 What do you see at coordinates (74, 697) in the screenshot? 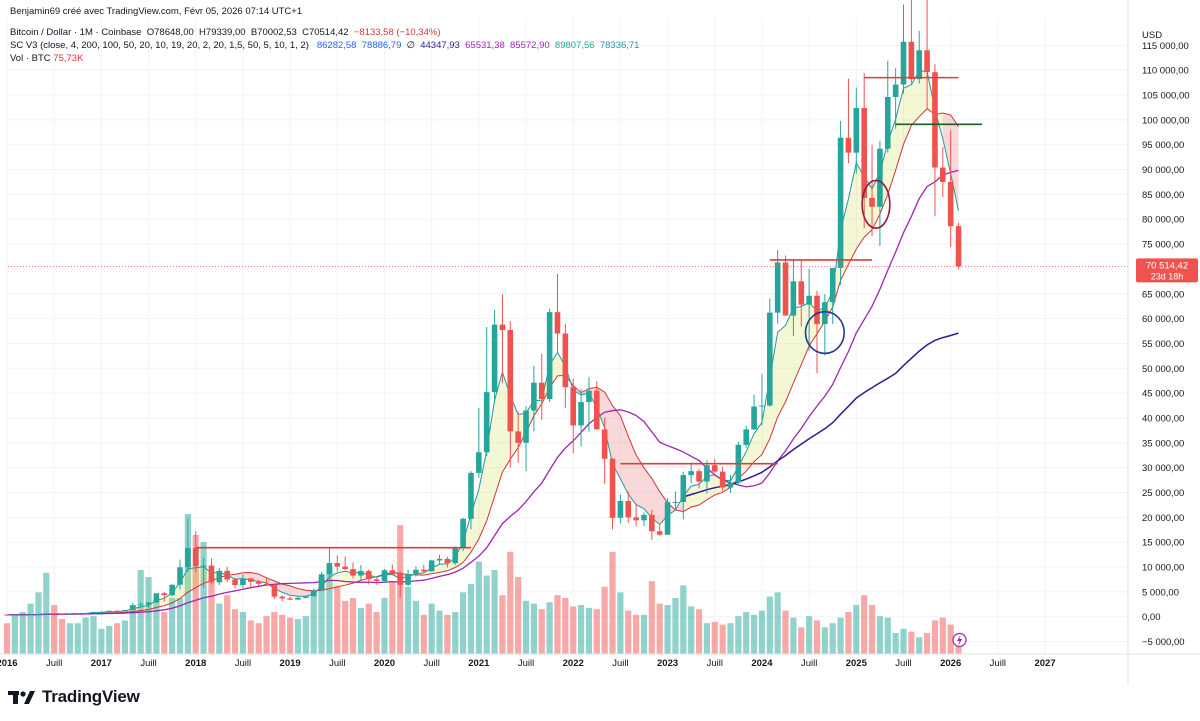
I see `tradingview-logo: TradingView` at bounding box center [74, 697].